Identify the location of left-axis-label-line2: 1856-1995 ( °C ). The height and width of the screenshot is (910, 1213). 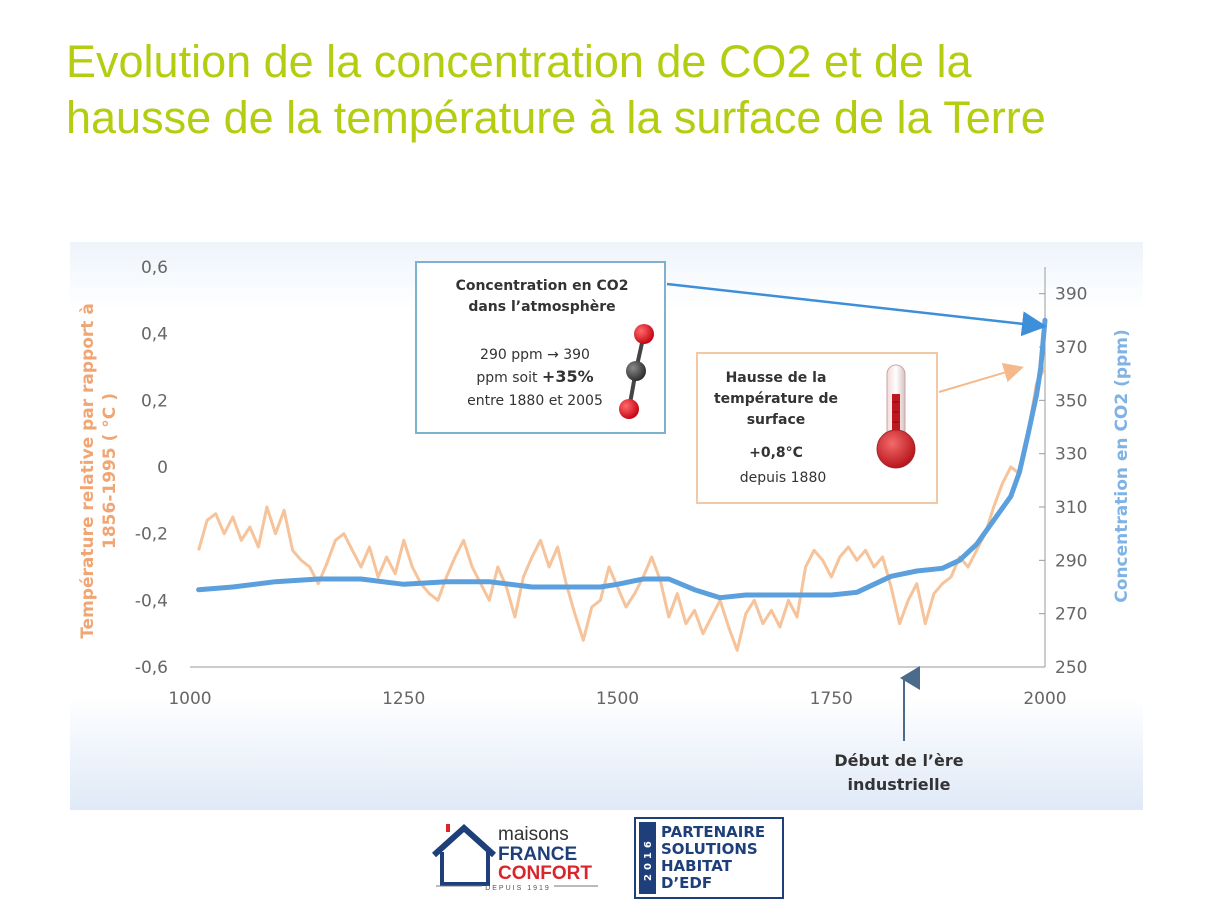
(110, 471).